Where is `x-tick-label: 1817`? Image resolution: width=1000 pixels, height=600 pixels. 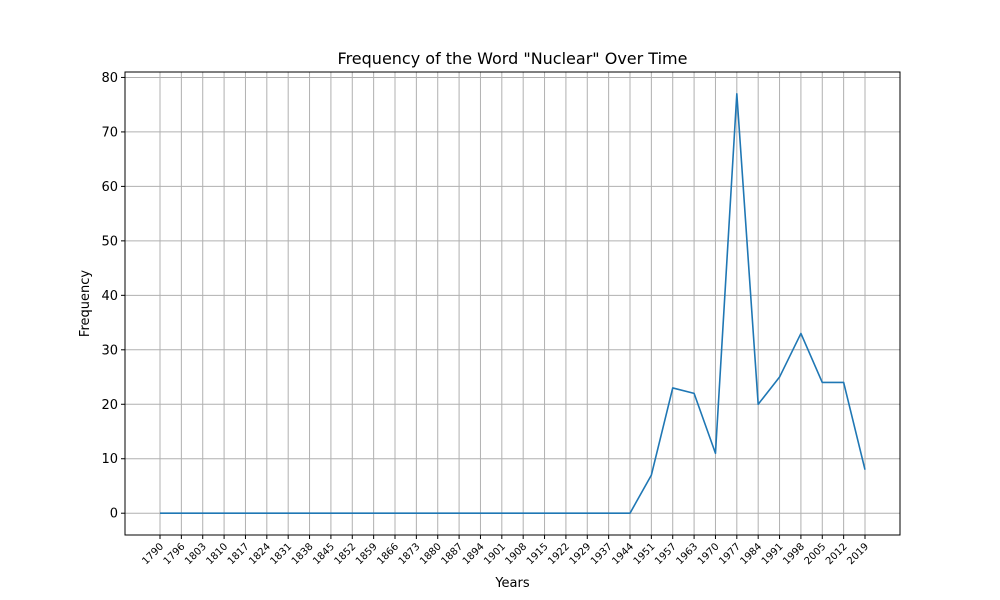 x-tick-label: 1817 is located at coordinates (239, 554).